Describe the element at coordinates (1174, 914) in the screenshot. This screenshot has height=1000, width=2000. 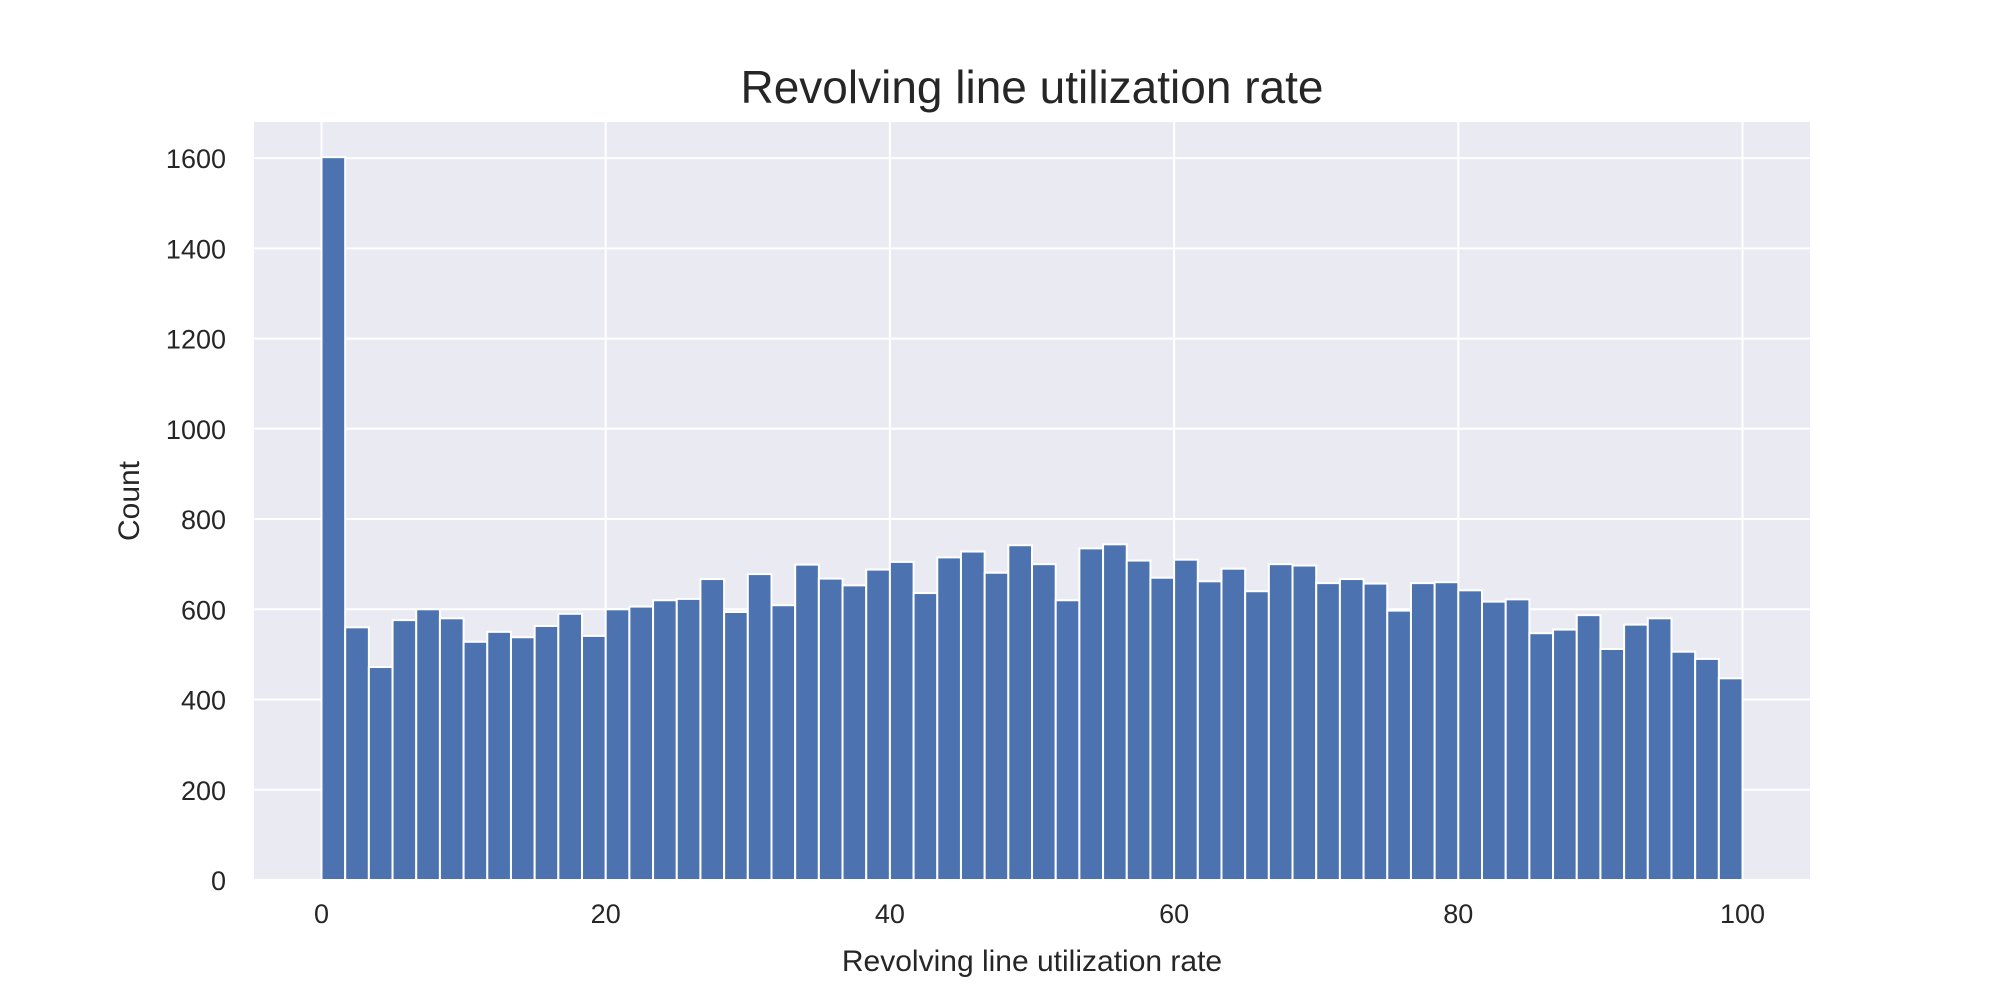
I see `x-tick-label: 60` at that location.